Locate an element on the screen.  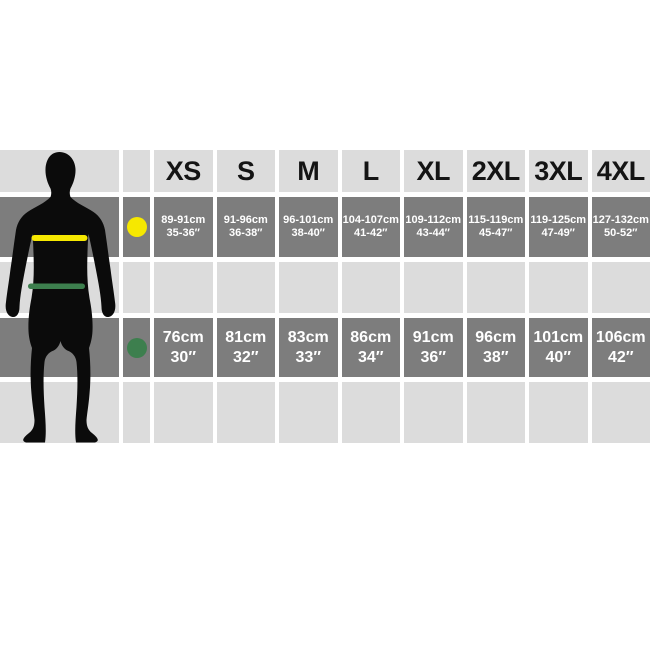
waist-cm: 86cm is located at coordinates (371, 337).